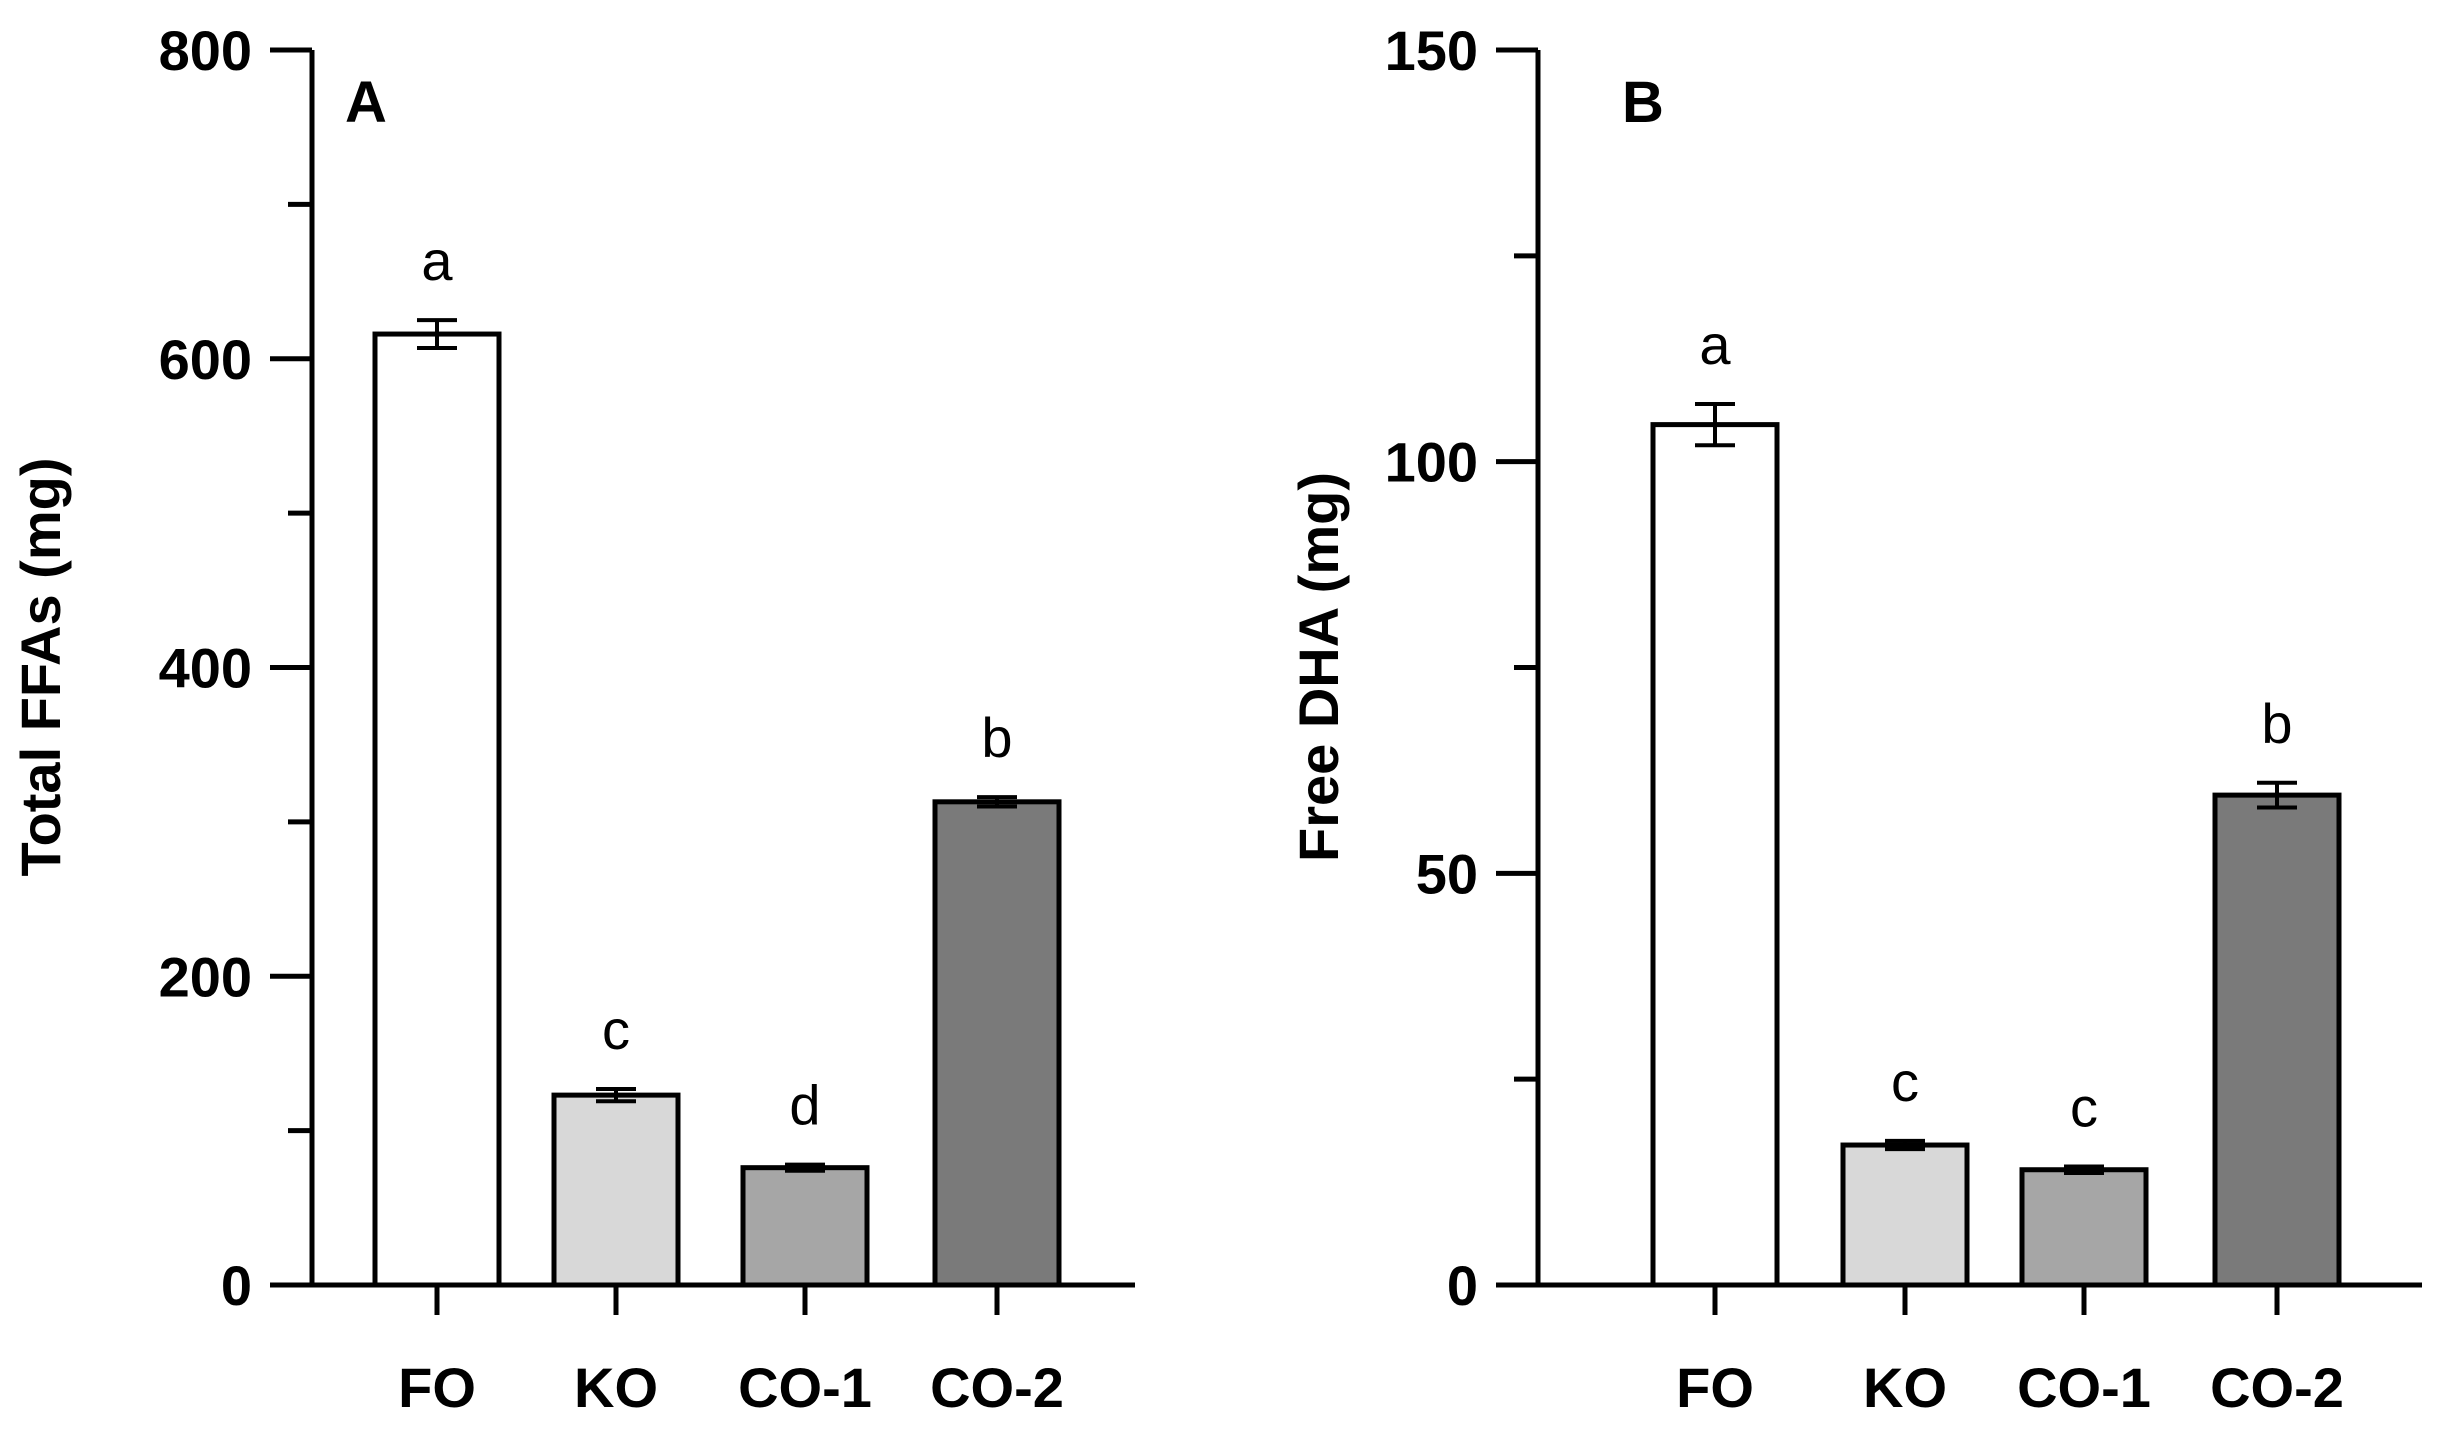  What do you see at coordinates (804, 1105) in the screenshot?
I see `significance-label: d` at bounding box center [804, 1105].